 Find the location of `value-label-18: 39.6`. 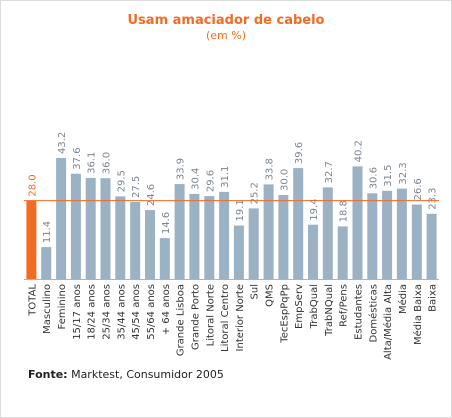

value-label-18: 39.6 is located at coordinates (299, 153).